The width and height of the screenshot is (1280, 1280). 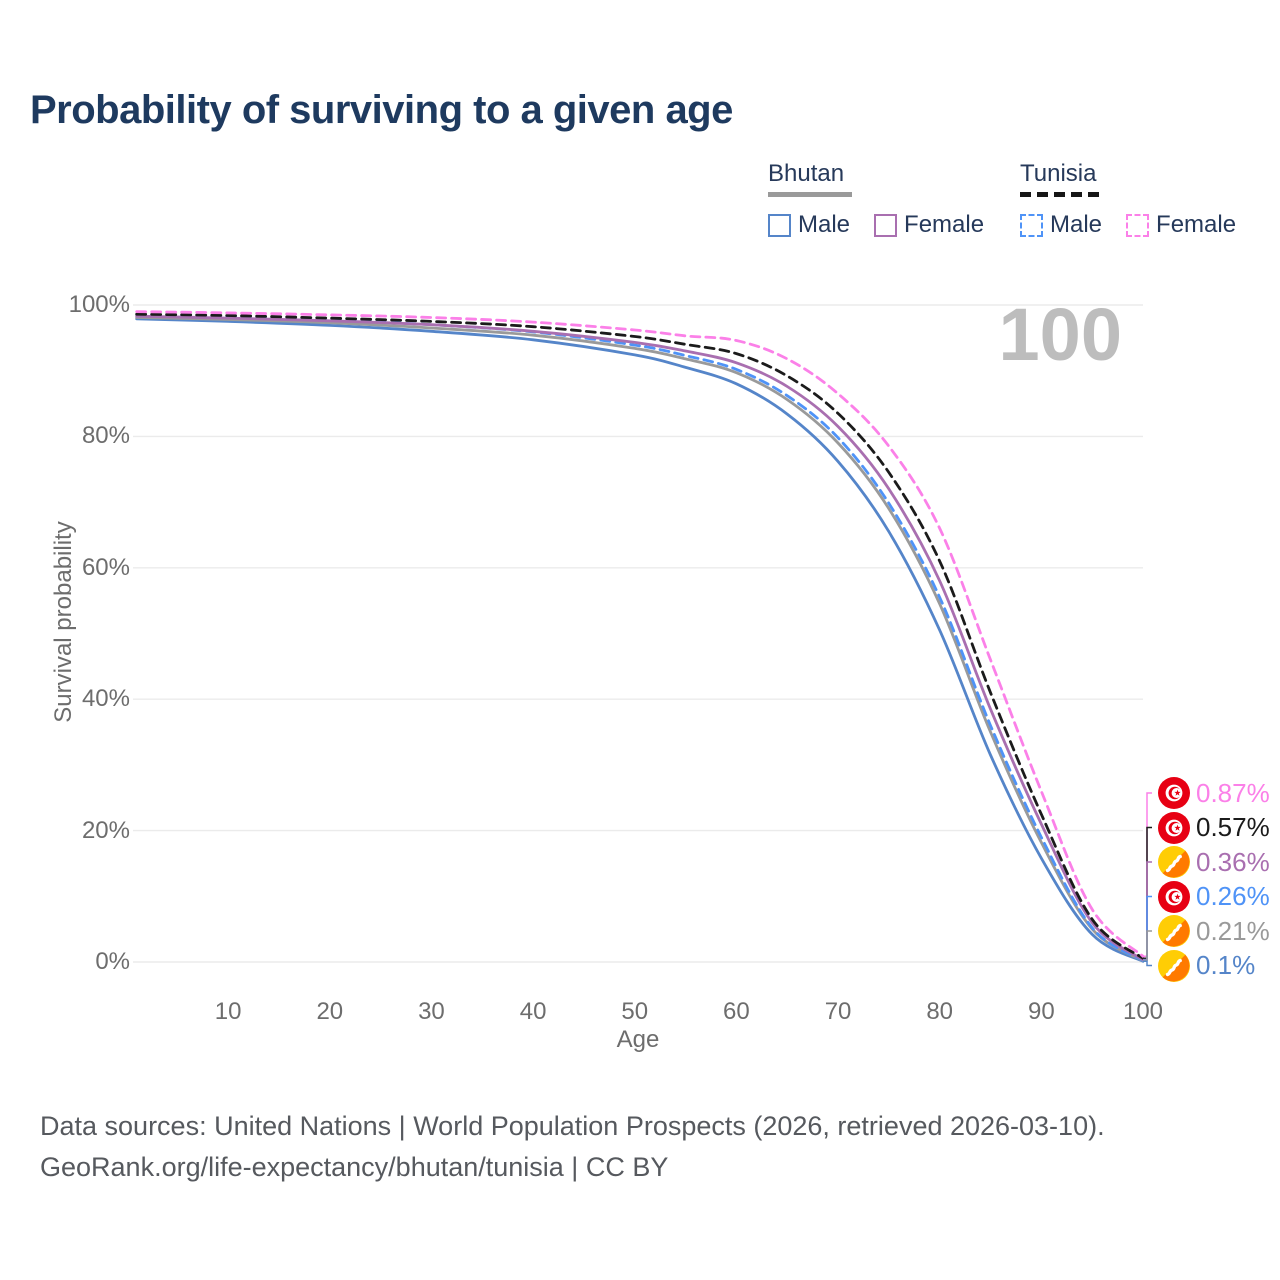 I want to click on x-axis-title: Age, so click(x=638, y=1039).